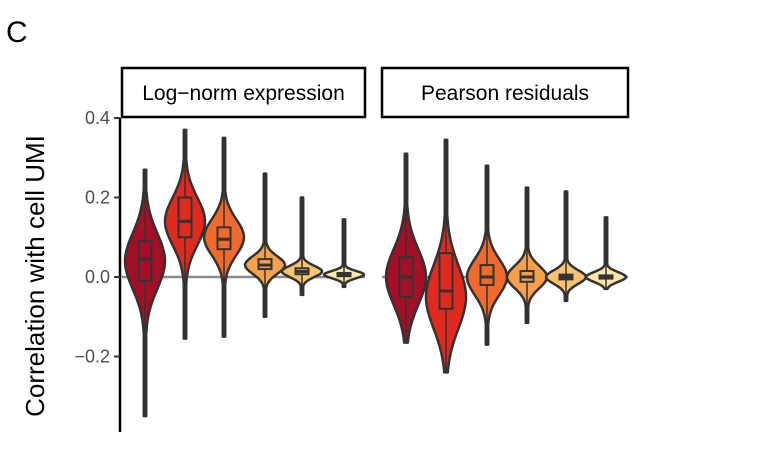  What do you see at coordinates (97, 198) in the screenshot?
I see `y-tick-label: 0.2` at bounding box center [97, 198].